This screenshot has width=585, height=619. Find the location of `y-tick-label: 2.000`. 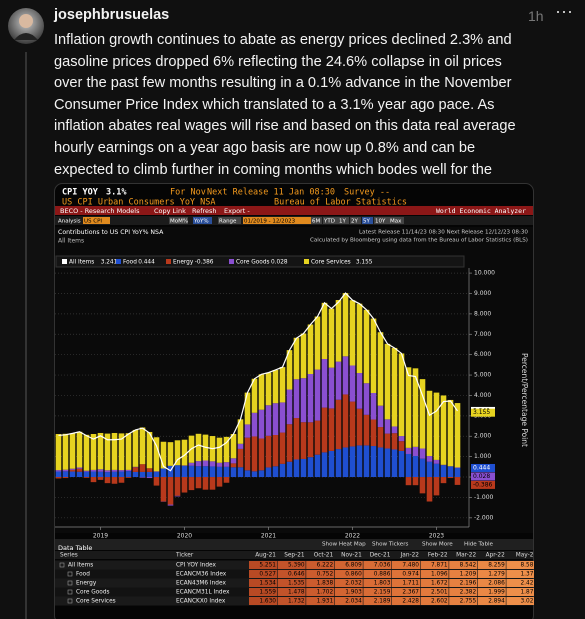

y-tick-label: 2.000 is located at coordinates (482, 436).